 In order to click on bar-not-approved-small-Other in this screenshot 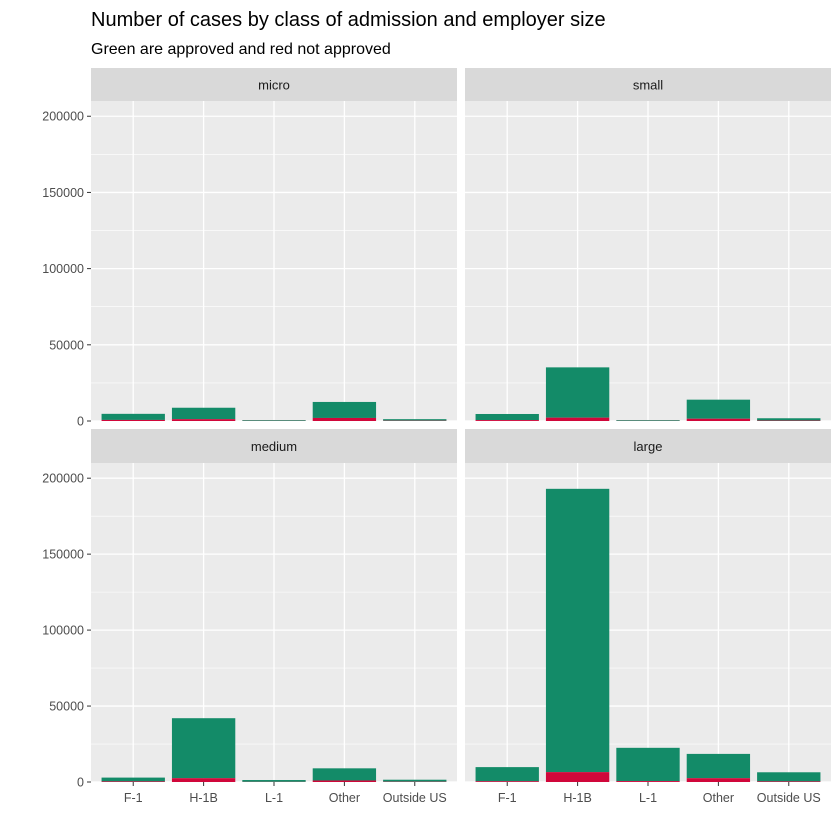, I will do `click(718, 419)`.